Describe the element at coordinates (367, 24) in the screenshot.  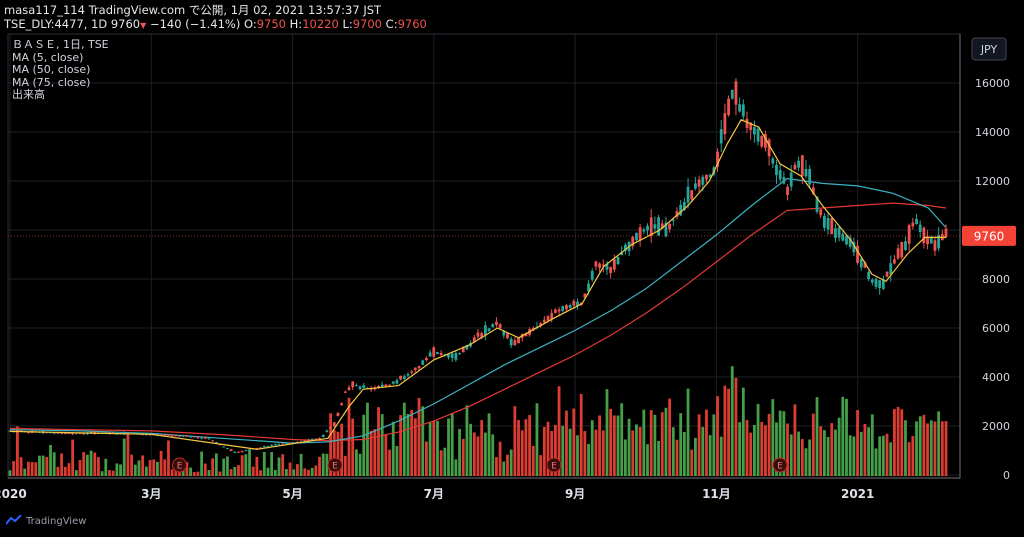
I see `low-value: 9700` at that location.